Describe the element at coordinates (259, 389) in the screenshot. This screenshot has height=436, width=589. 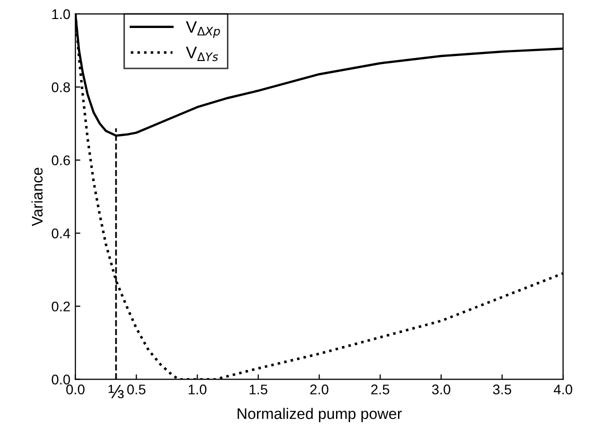
I see `x-tick-label: 1.5` at that location.